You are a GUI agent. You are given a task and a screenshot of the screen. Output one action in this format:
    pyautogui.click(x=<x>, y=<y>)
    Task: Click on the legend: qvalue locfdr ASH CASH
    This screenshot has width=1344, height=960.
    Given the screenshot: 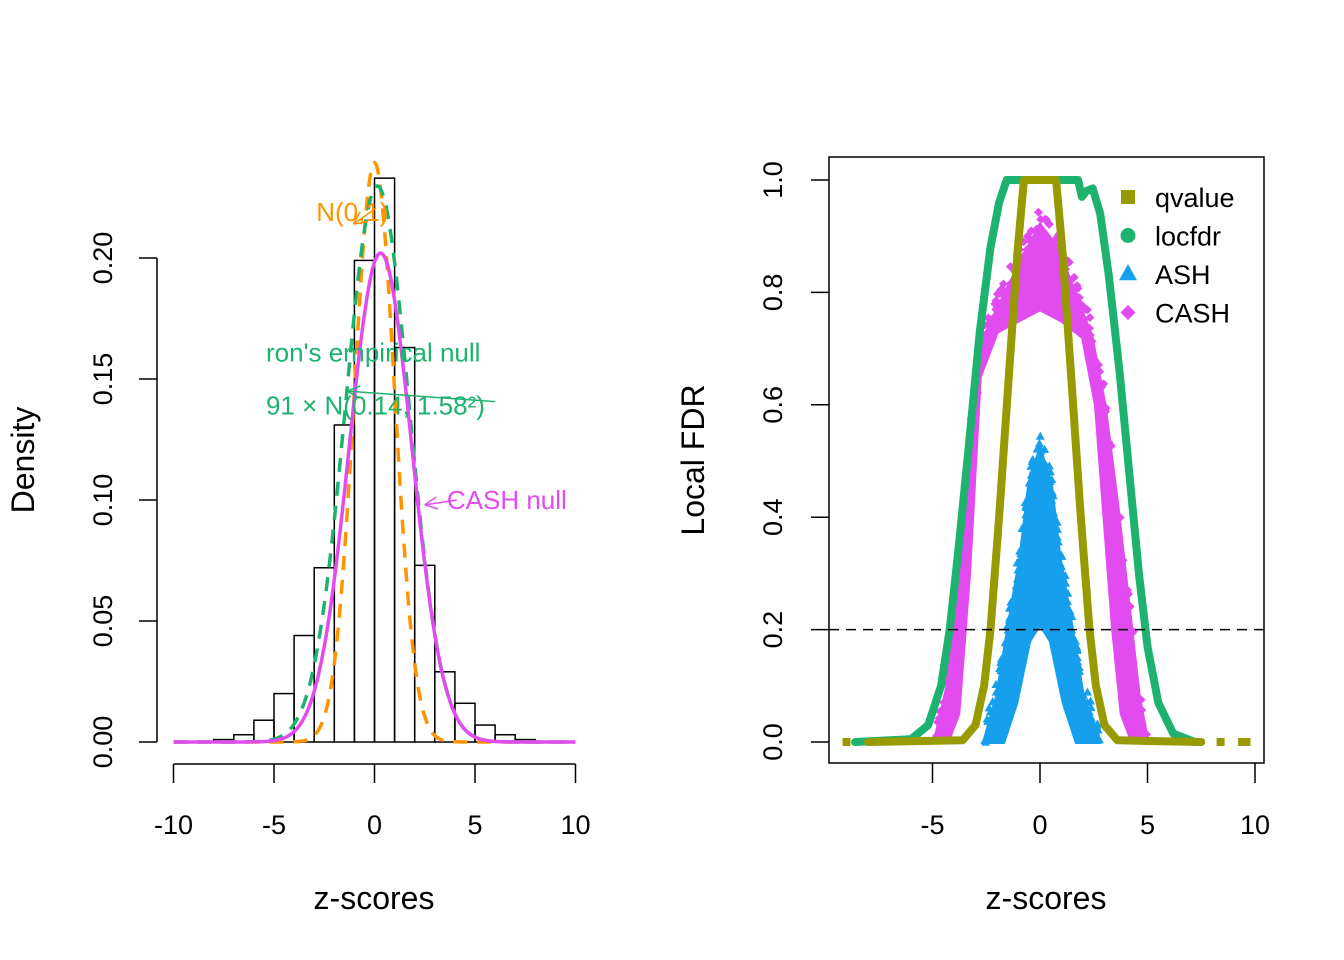 What is the action you would take?
    pyautogui.click(x=1177, y=256)
    